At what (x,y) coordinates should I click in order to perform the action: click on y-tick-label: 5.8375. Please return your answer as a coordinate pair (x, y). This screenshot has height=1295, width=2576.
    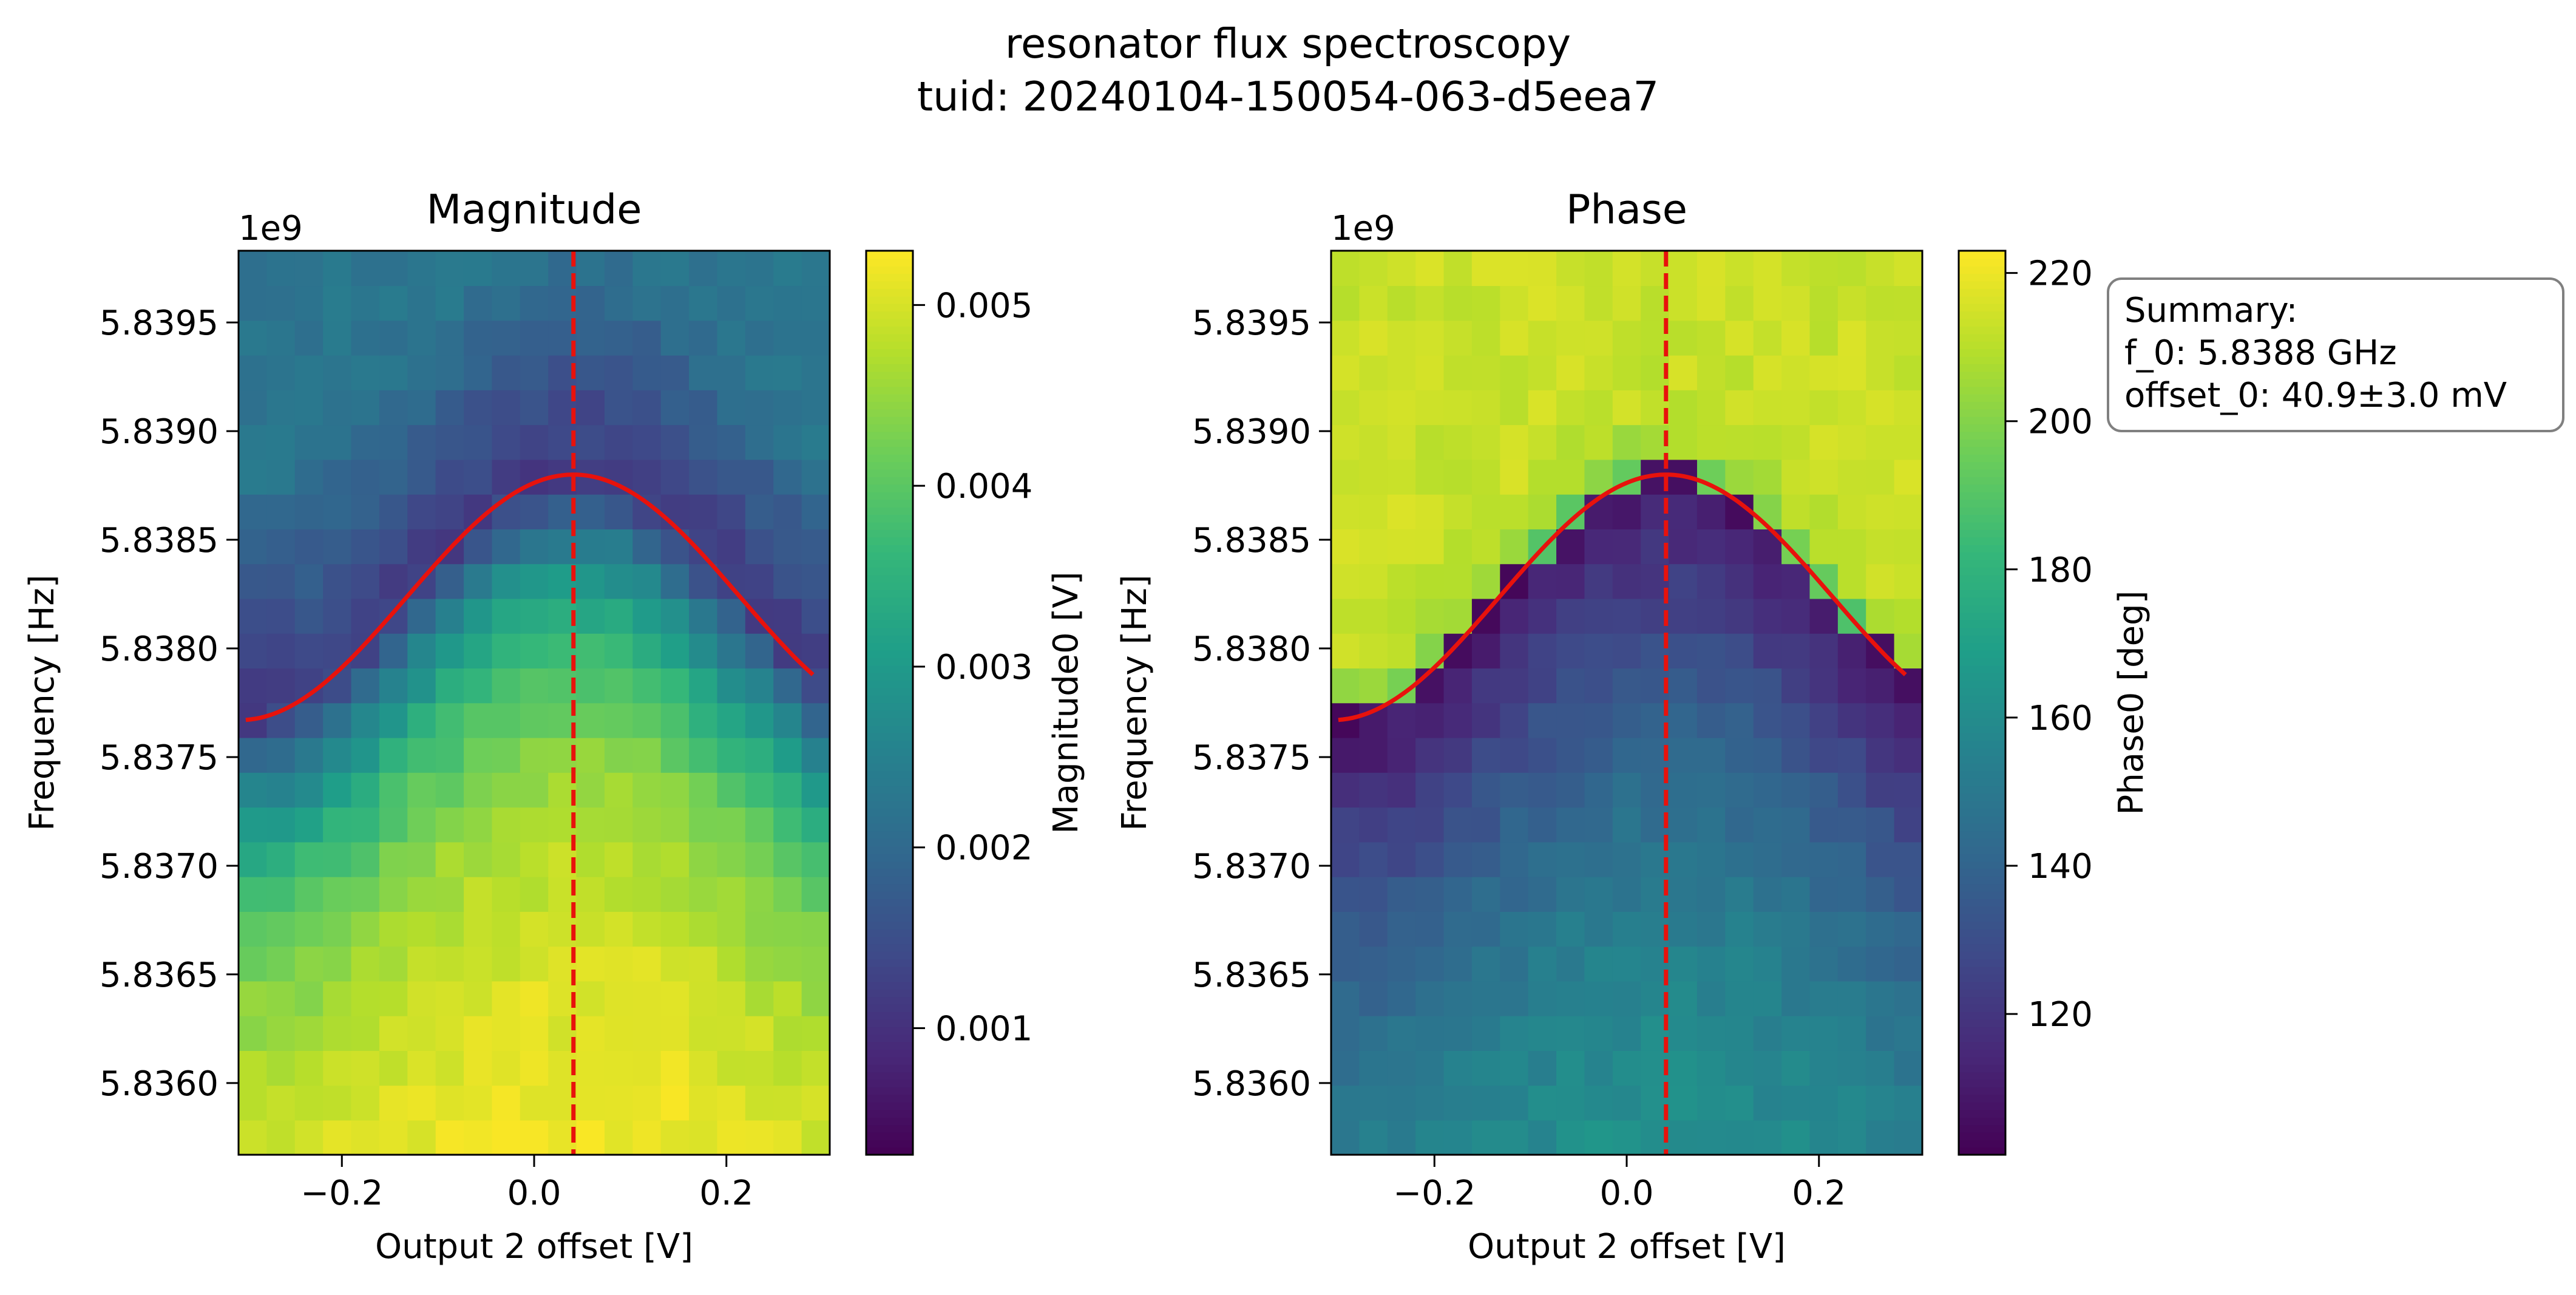
    Looking at the image, I should click on (159, 758).